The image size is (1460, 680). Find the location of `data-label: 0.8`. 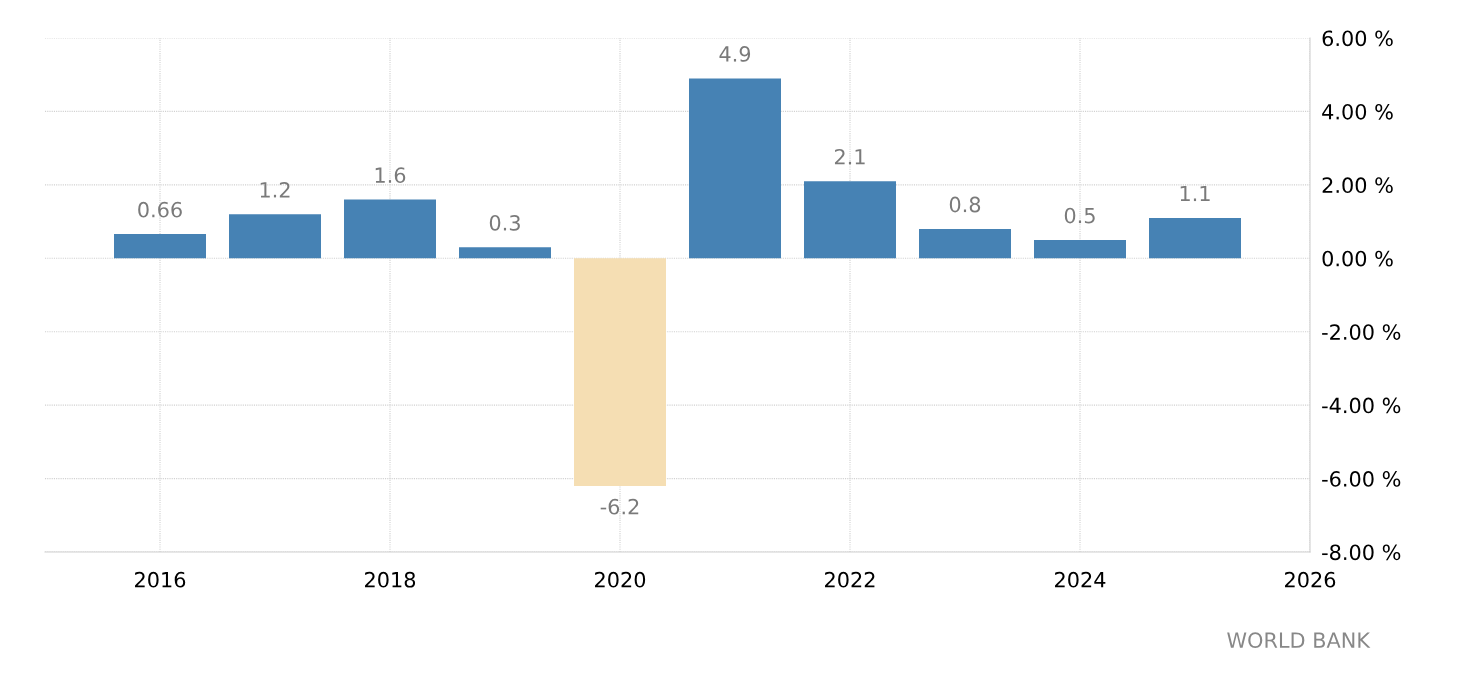

data-label: 0.8 is located at coordinates (965, 204).